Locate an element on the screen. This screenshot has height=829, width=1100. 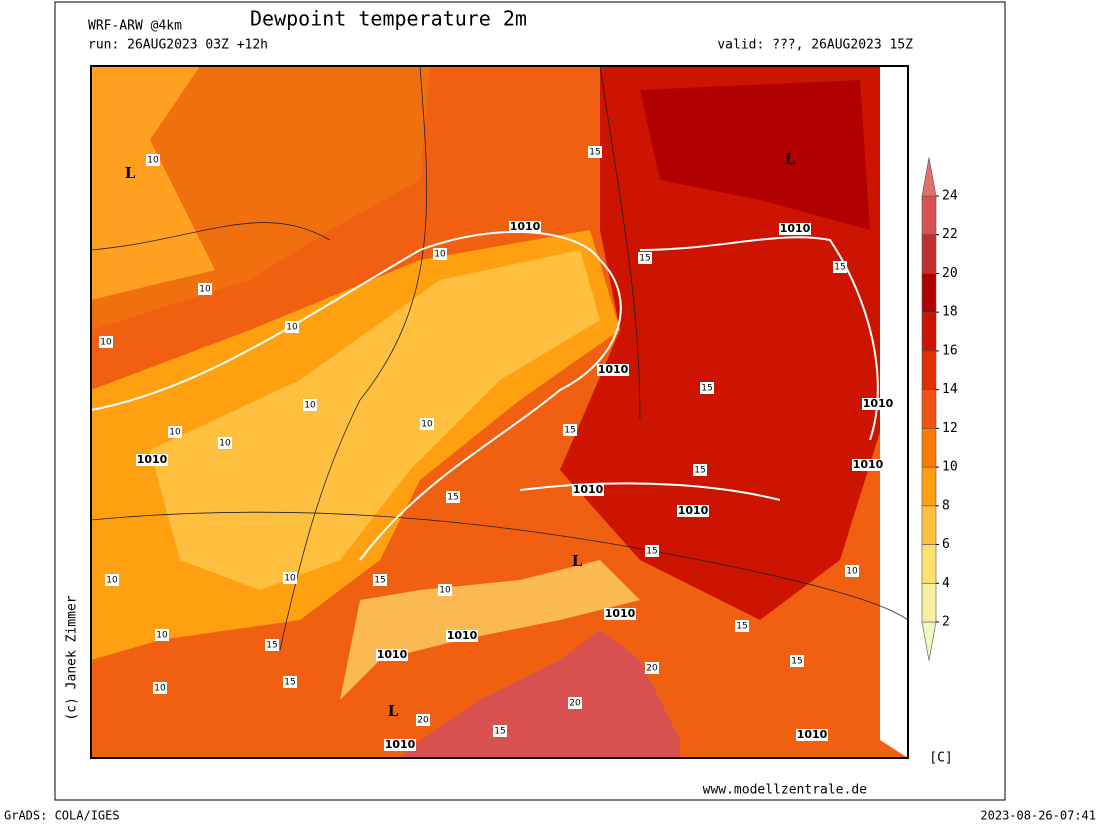
run-label: run: 26AUG2023 03Z +12h is located at coordinates (178, 45).